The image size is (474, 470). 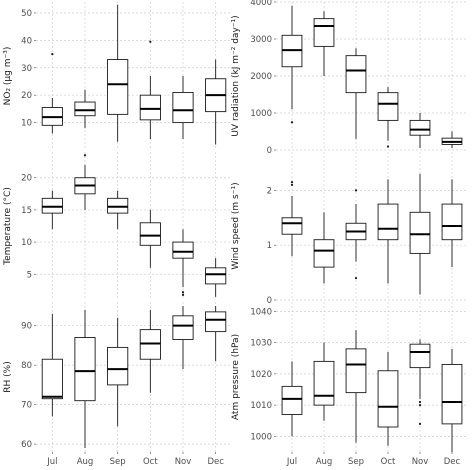 I want to click on y-tick-label: 90, so click(x=26, y=327).